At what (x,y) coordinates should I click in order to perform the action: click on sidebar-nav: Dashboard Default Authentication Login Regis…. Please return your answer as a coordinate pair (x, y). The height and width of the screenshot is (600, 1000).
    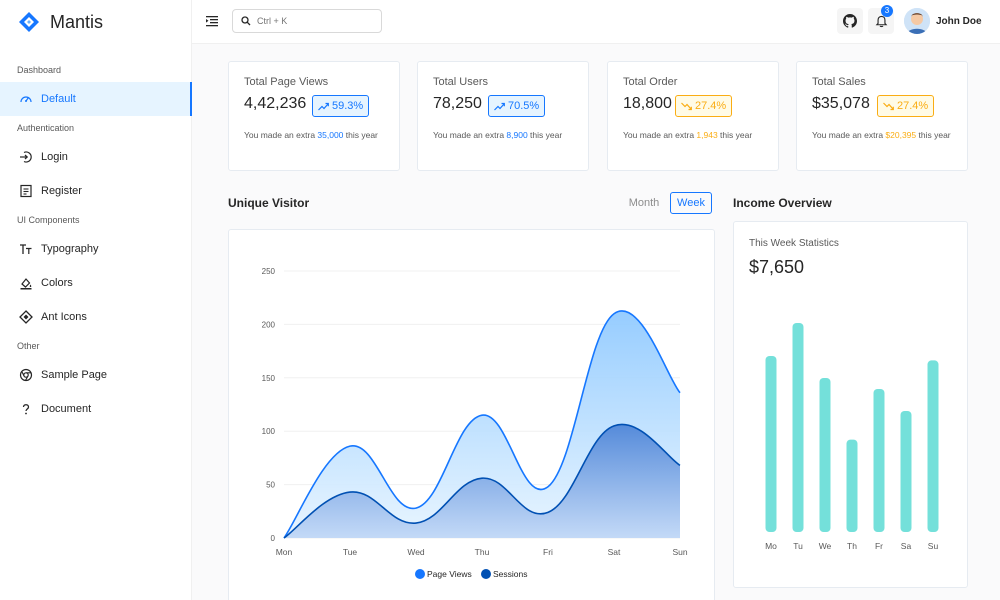
    Looking at the image, I should click on (96, 242).